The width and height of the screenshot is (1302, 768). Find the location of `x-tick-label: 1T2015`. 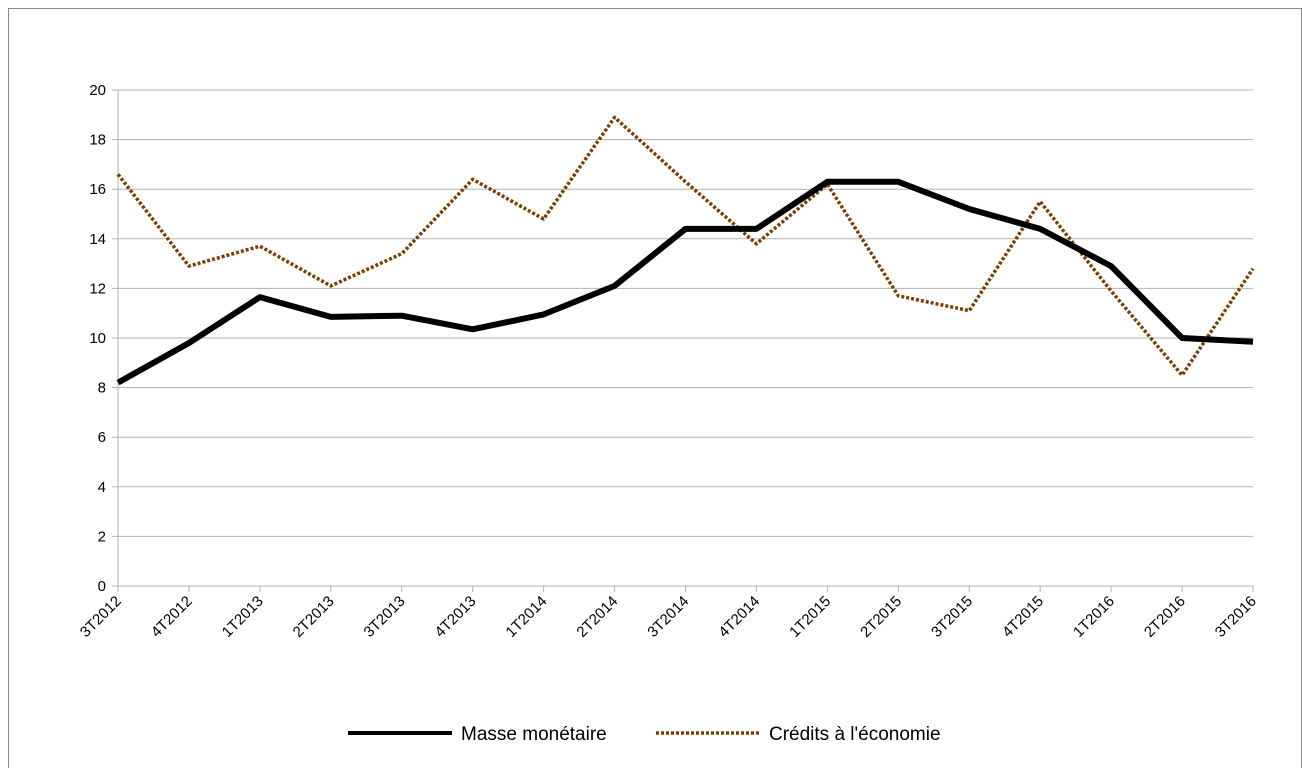

x-tick-label: 1T2015 is located at coordinates (810, 617).